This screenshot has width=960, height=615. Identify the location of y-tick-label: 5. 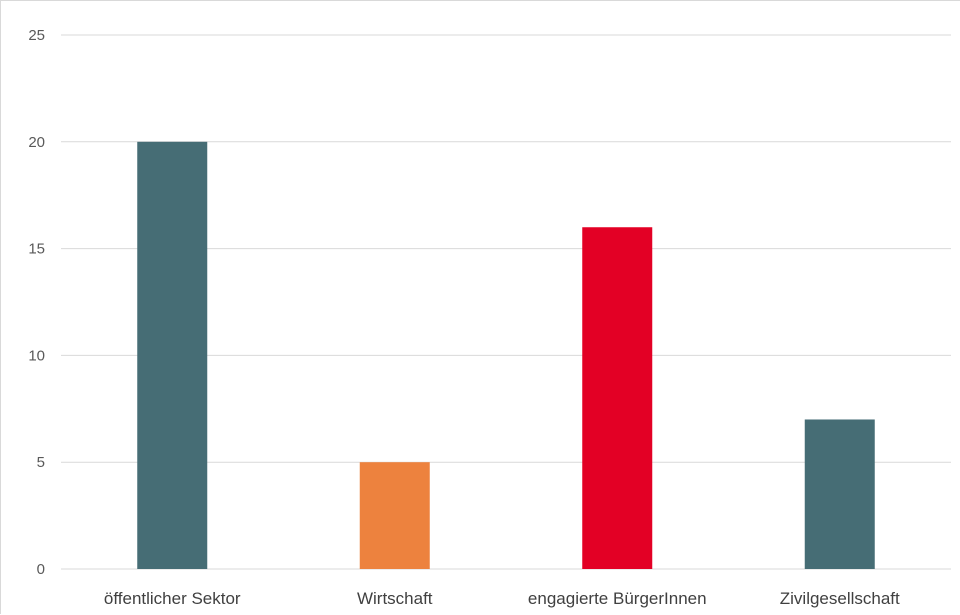
(41, 462).